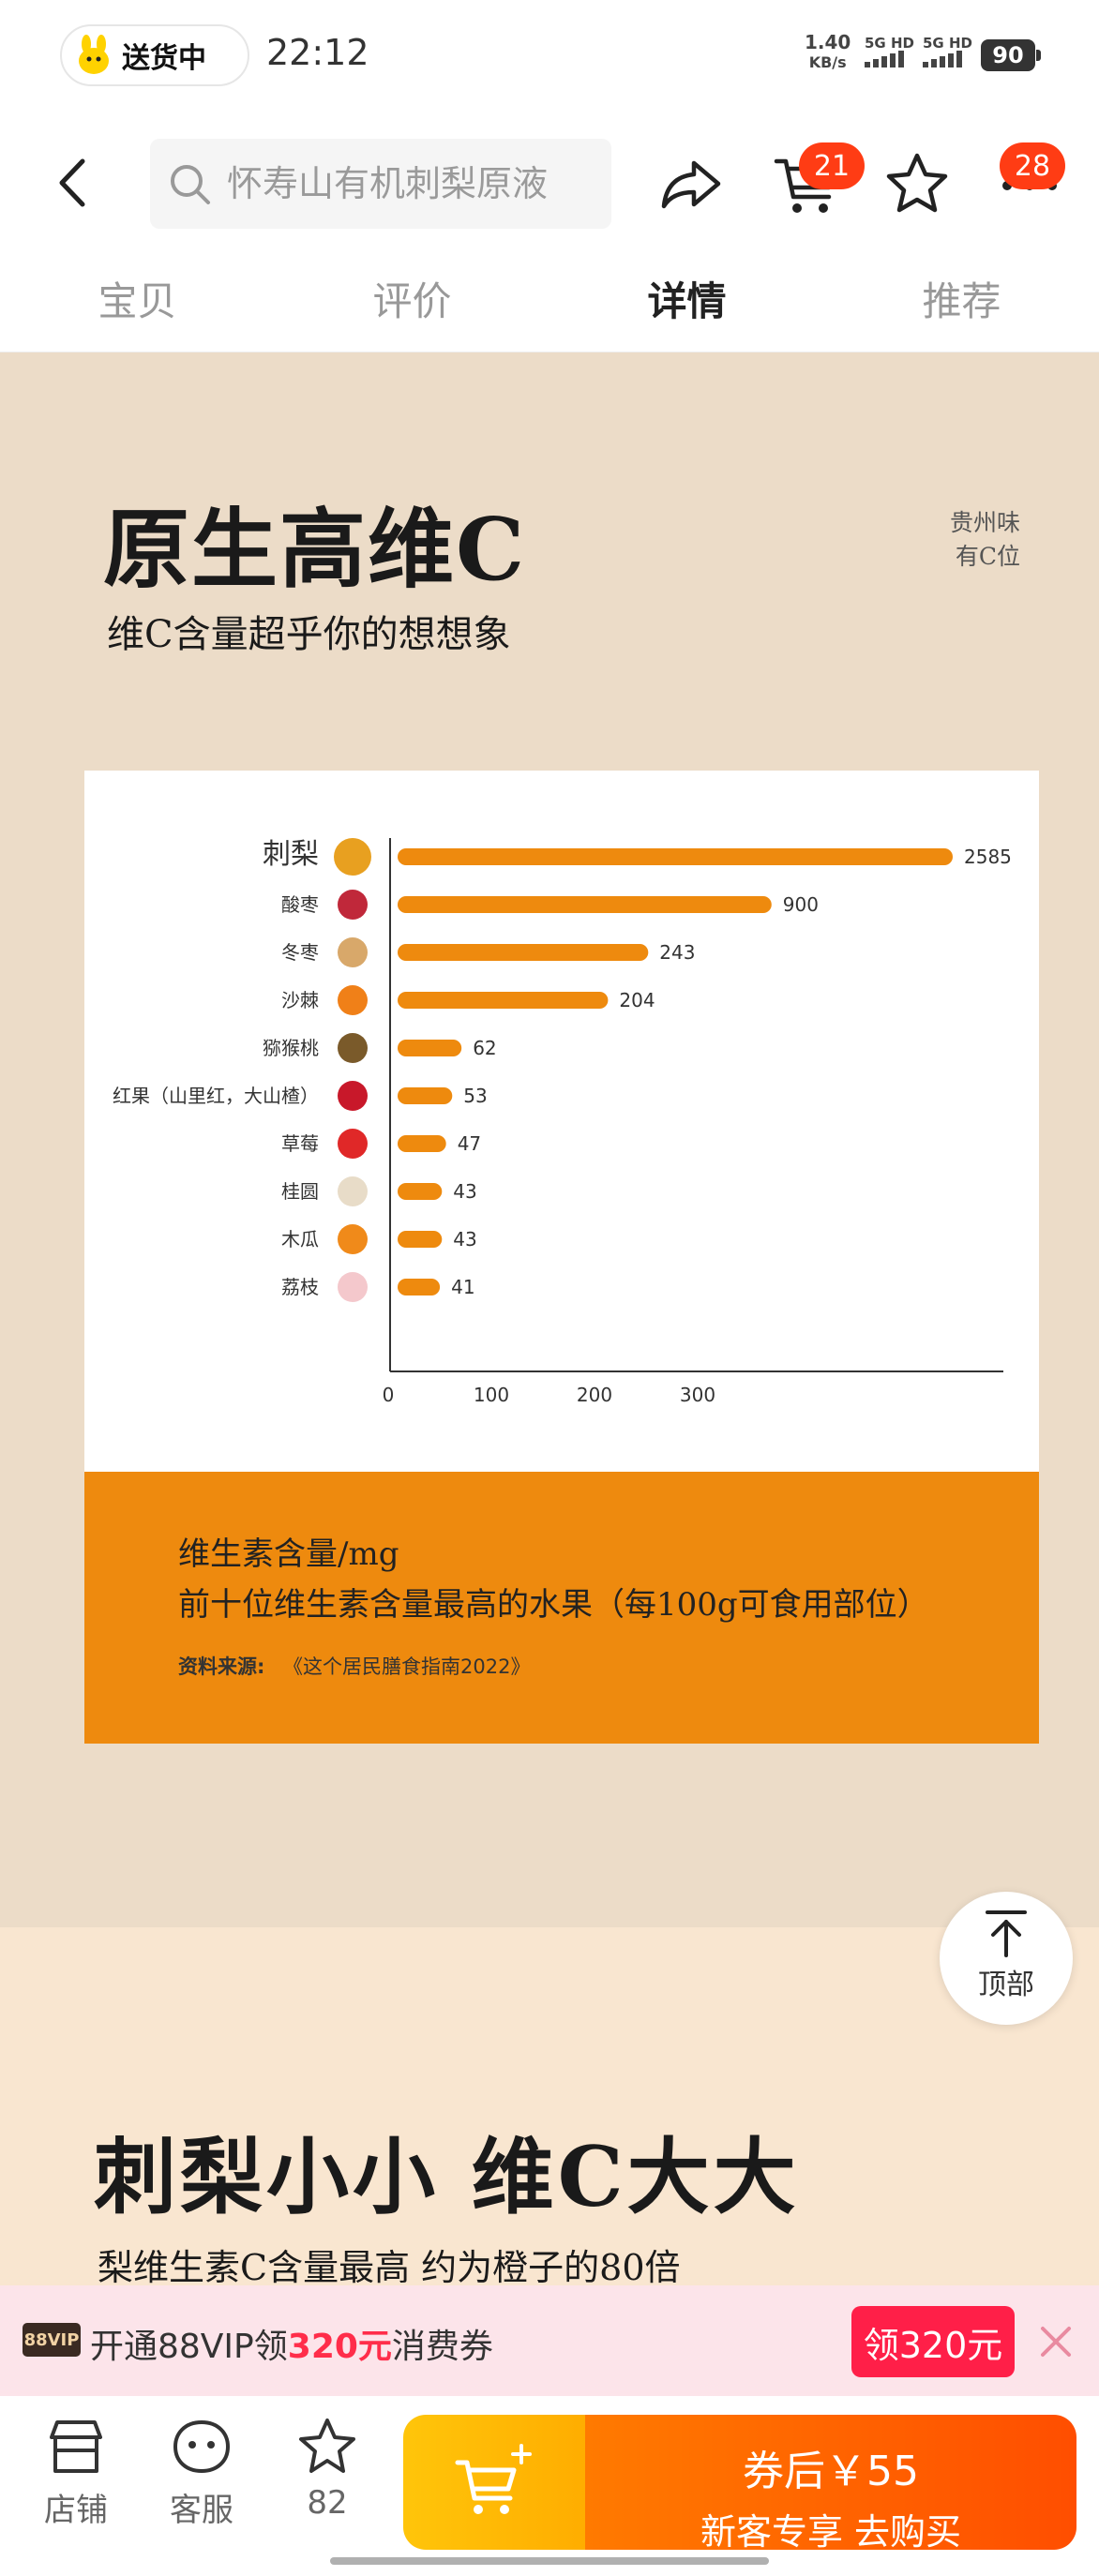  I want to click on signal-indicator-2: 5G HD, so click(947, 53).